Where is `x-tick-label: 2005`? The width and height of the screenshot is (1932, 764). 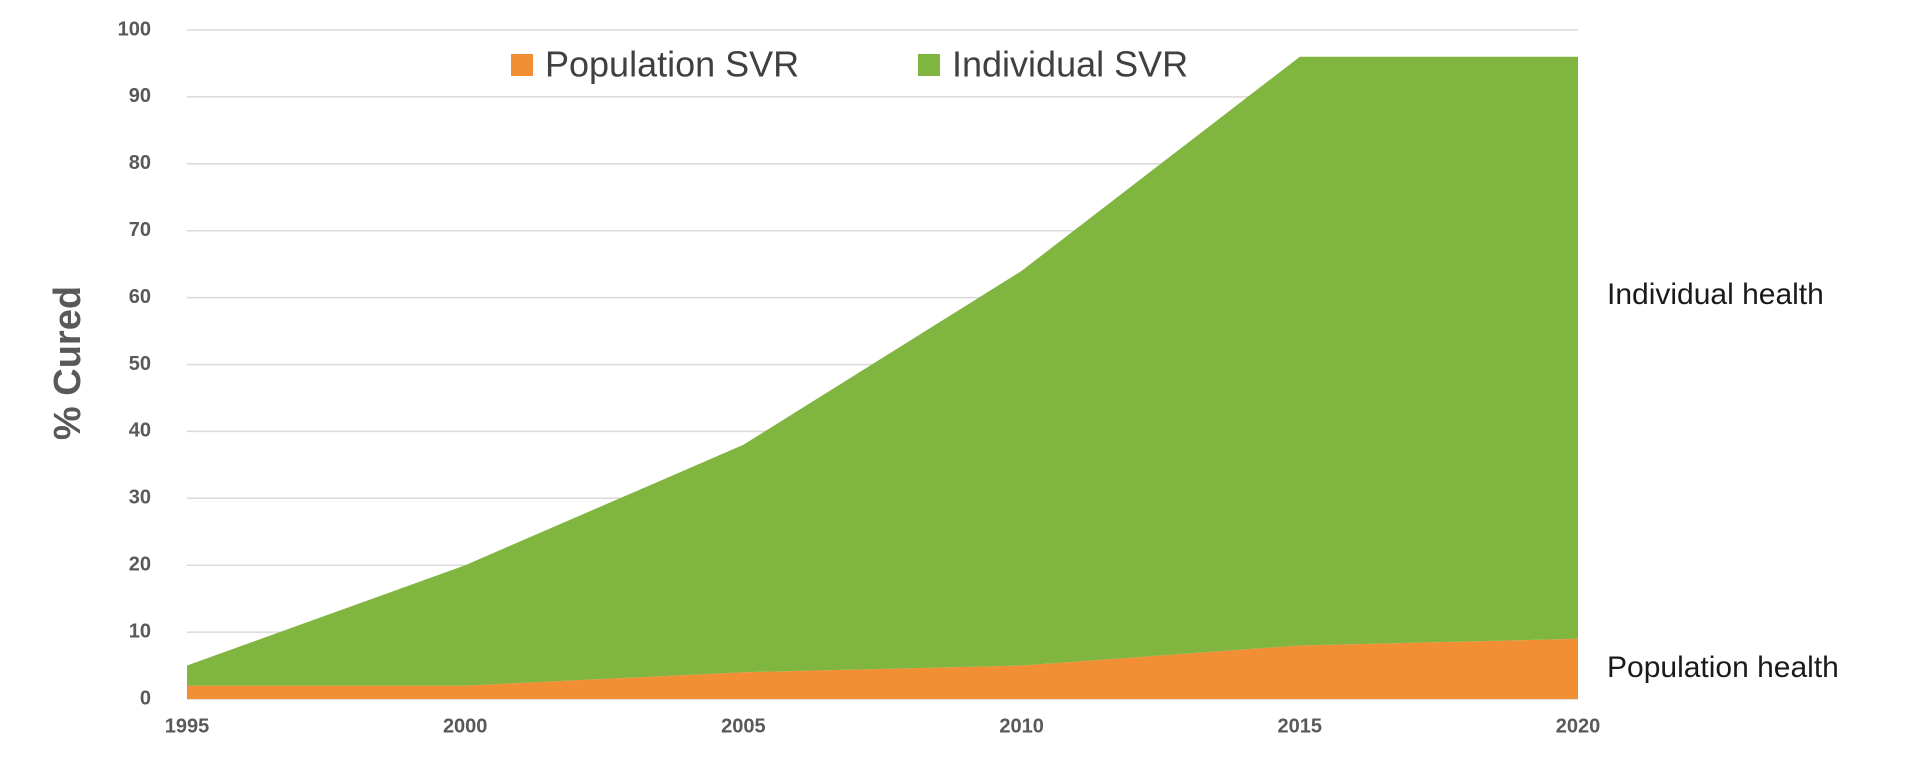
x-tick-label: 2005 is located at coordinates (743, 726).